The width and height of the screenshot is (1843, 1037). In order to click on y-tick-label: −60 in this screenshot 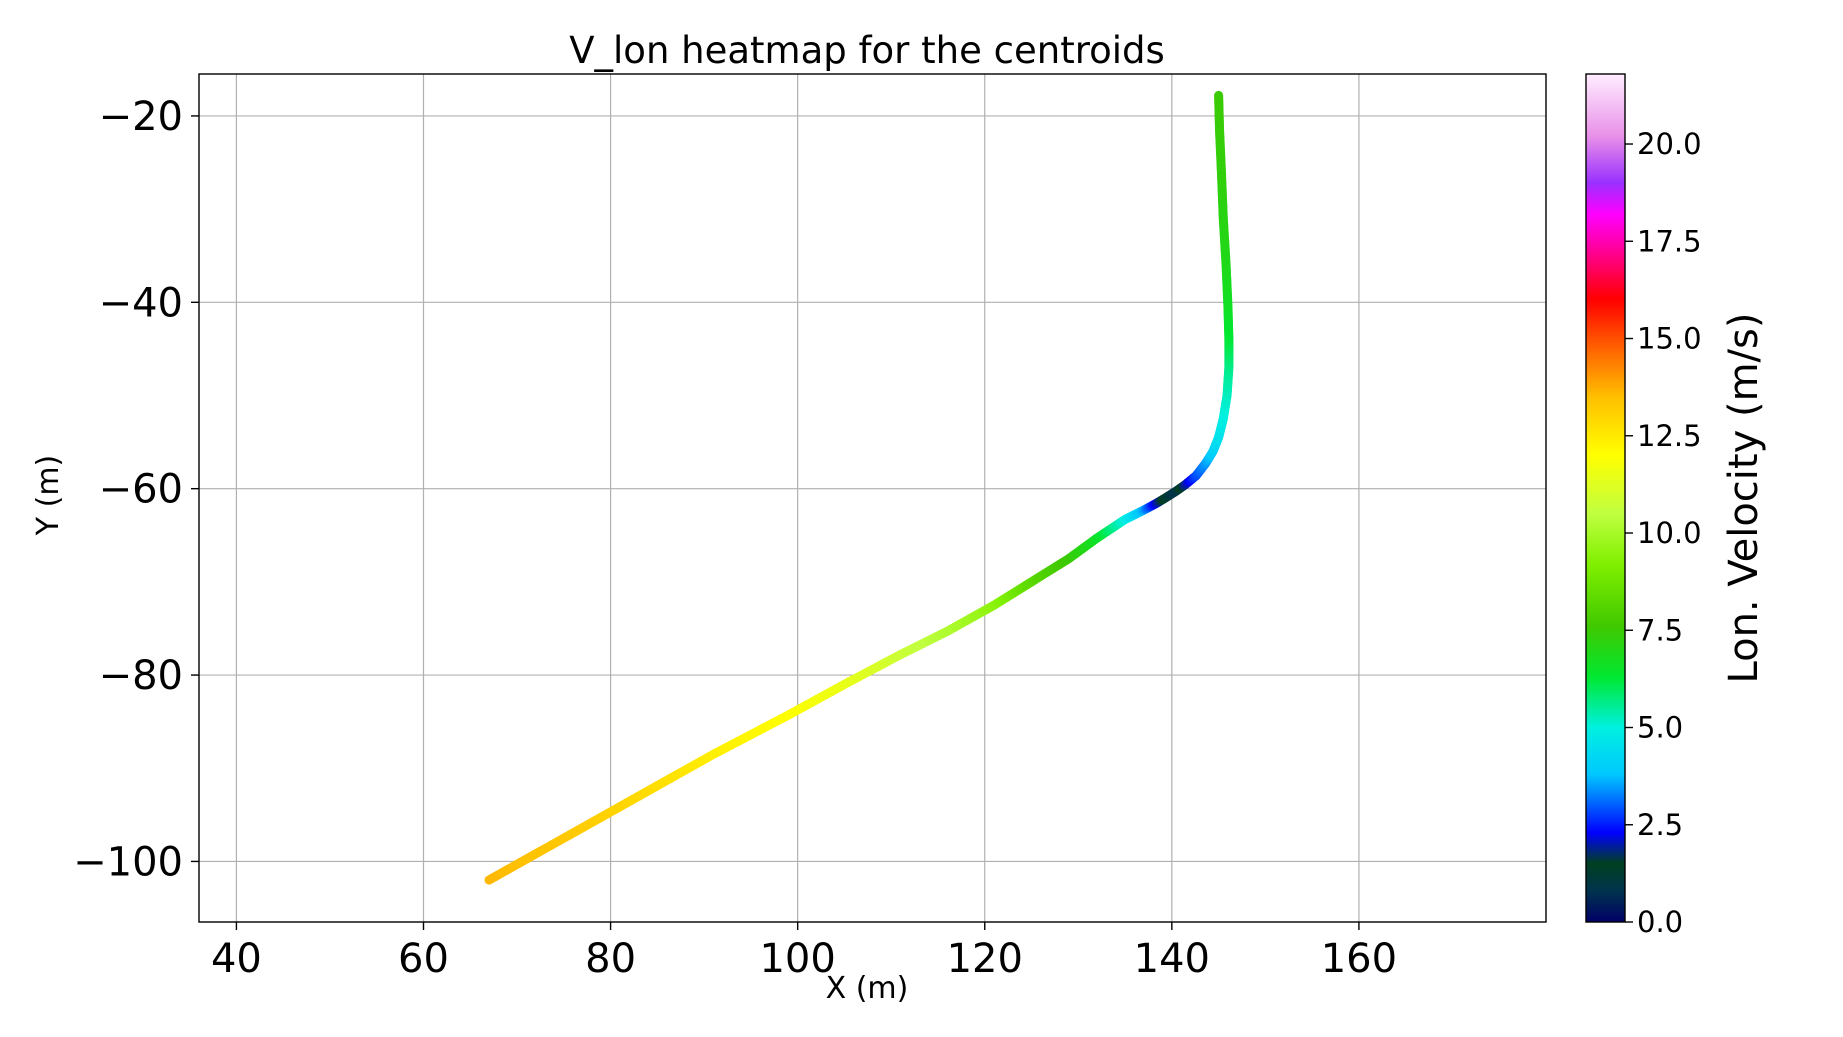, I will do `click(141, 490)`.